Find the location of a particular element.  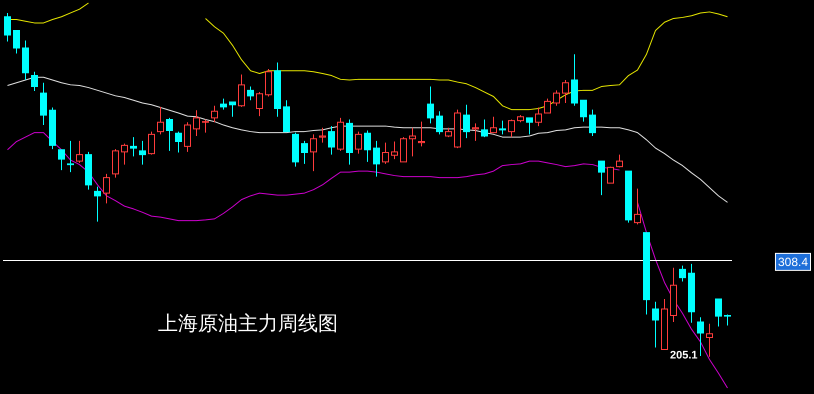

annotation: 205.1 is located at coordinates (684, 356).